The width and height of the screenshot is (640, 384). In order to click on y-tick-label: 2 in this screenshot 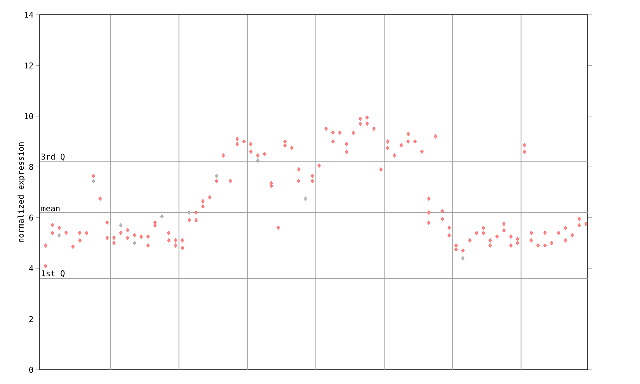, I will do `click(32, 319)`.